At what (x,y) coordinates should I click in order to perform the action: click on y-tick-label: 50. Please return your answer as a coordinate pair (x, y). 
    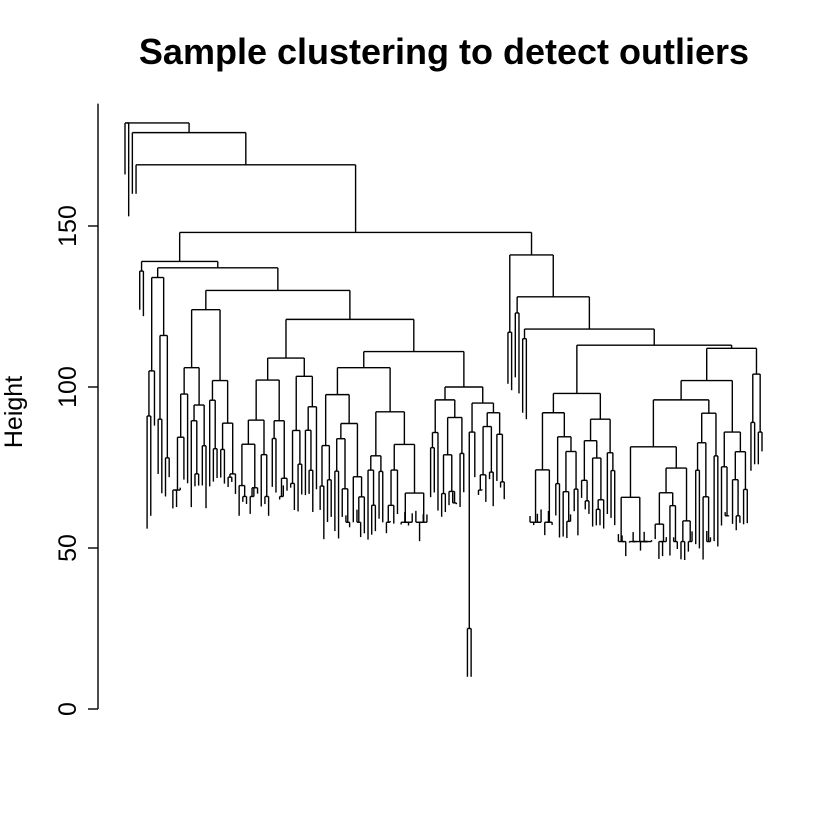
    Looking at the image, I should click on (68, 548).